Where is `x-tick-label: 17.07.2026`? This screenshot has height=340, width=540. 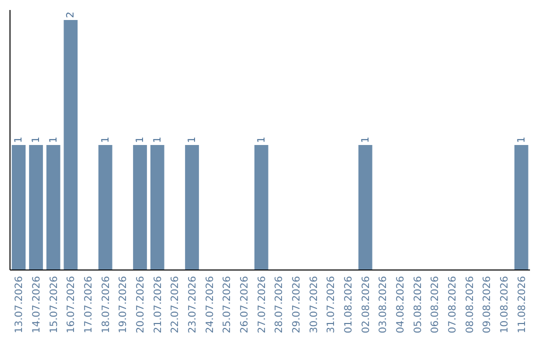 x-tick-label: 17.07.2026 is located at coordinates (89, 305).